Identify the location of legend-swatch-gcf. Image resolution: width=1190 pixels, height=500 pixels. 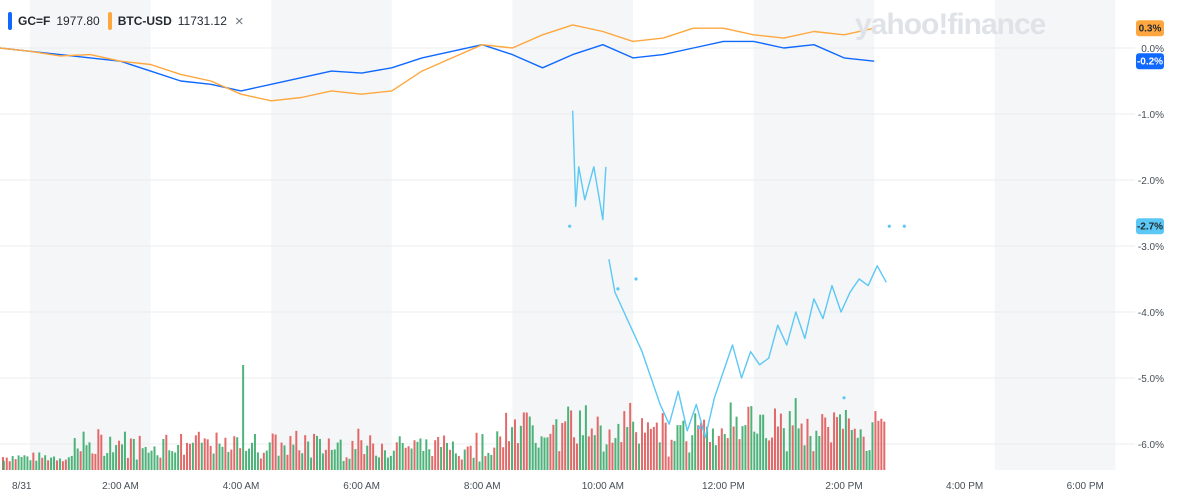
(10, 21).